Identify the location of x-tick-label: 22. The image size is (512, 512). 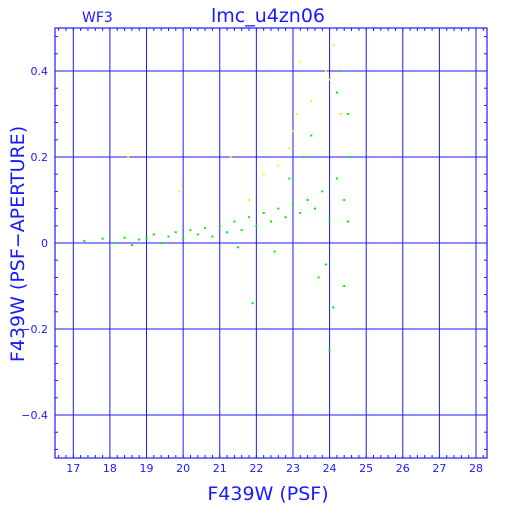
(256, 468).